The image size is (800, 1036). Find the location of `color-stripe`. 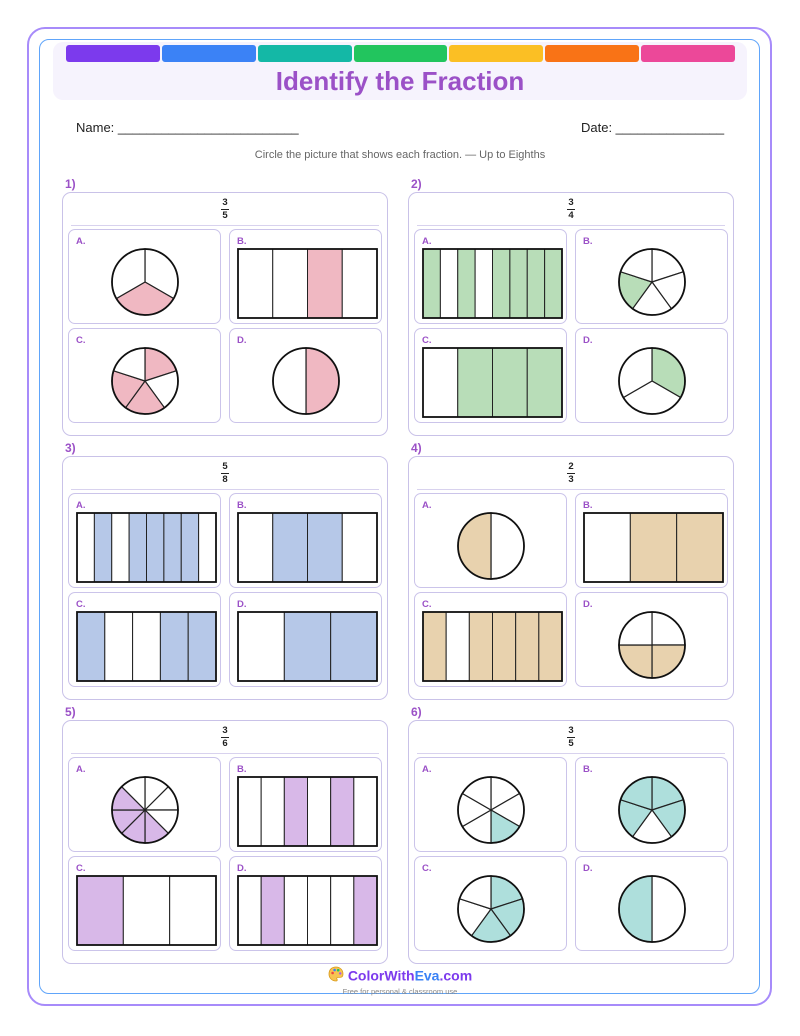

color-stripe is located at coordinates (401, 53).